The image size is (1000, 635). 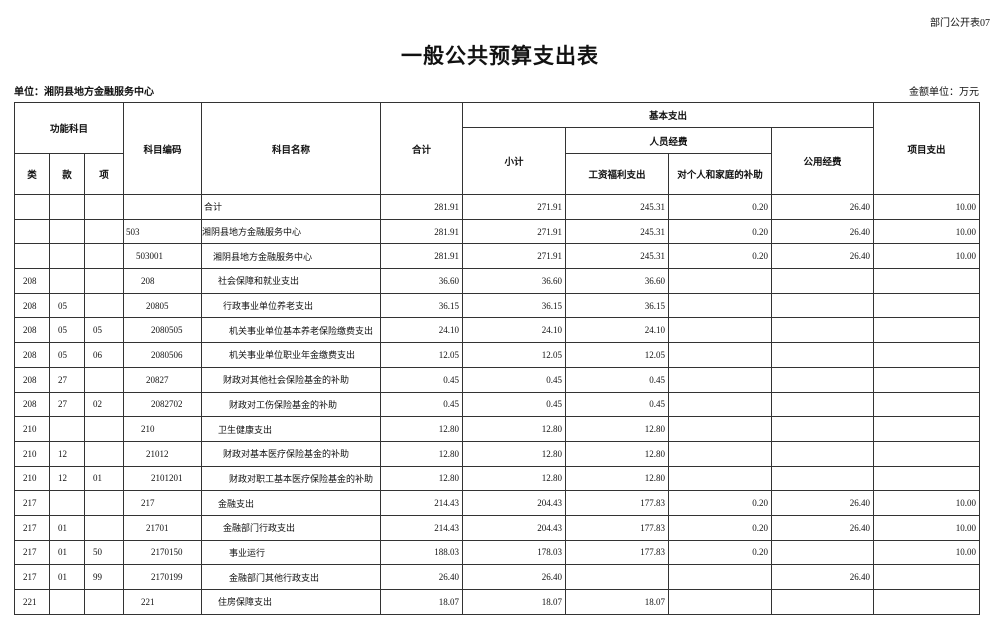 What do you see at coordinates (497, 207) in the screenshot?
I see `table-row: 合计 281.91 271.91 245.31 0.20 26.40 10.00` at bounding box center [497, 207].